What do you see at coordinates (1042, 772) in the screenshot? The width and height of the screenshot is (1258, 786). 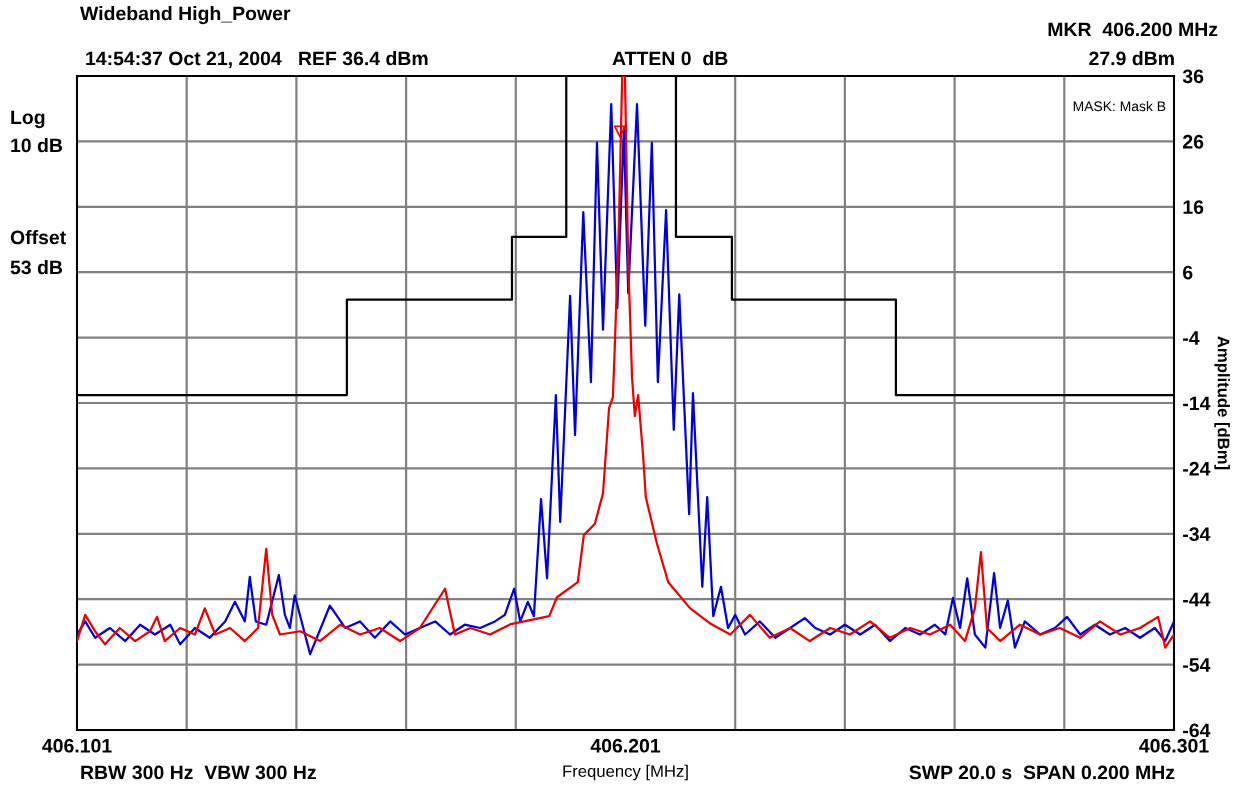 I see `text: SWP 20.0 s SPAN 0.200 MHz` at bounding box center [1042, 772].